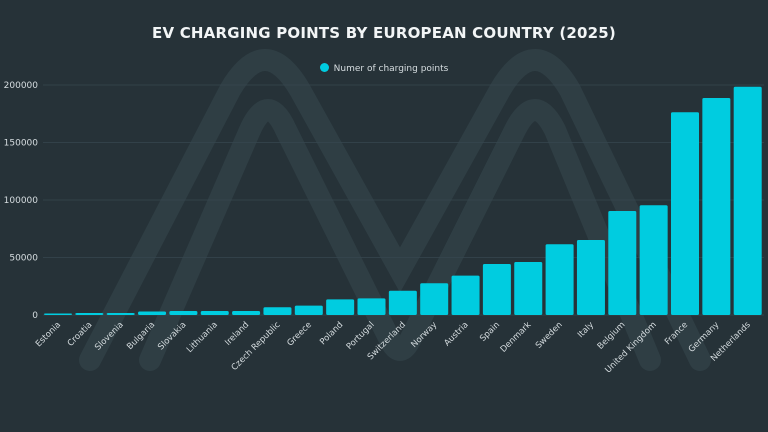 The width and height of the screenshot is (768, 432). Describe the element at coordinates (490, 332) in the screenshot. I see `x-tick-label: Spain` at that location.